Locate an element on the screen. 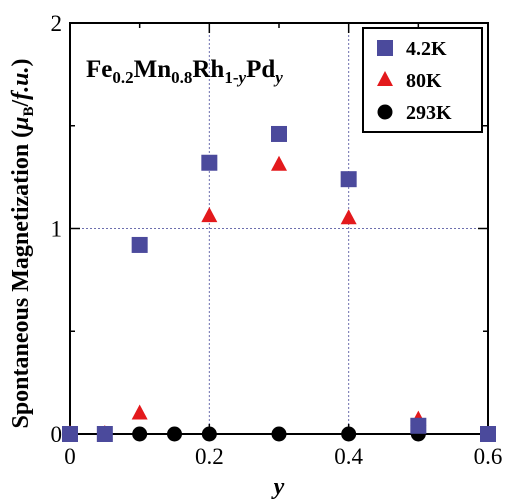  compound-label: Fe0.2Mn0.8Rh1-yPdy is located at coordinates (184, 71).